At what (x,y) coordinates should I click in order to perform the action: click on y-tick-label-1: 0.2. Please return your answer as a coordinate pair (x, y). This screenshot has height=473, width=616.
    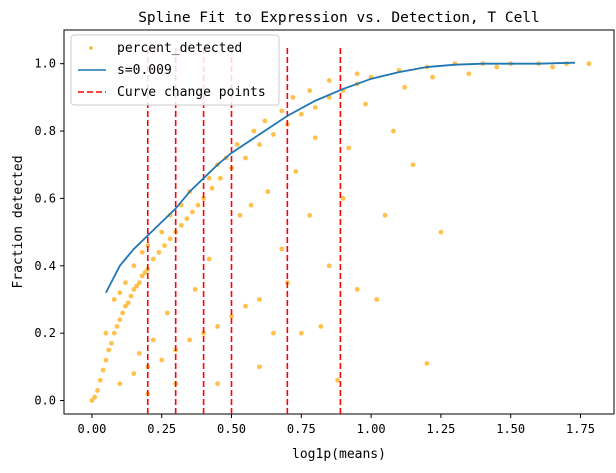
    Looking at the image, I should click on (45, 333).